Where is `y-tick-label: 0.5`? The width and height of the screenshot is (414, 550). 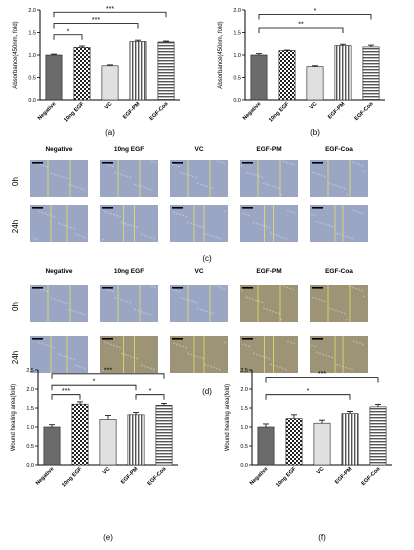
y-tick-label: 0.5 is located at coordinates (32, 79).